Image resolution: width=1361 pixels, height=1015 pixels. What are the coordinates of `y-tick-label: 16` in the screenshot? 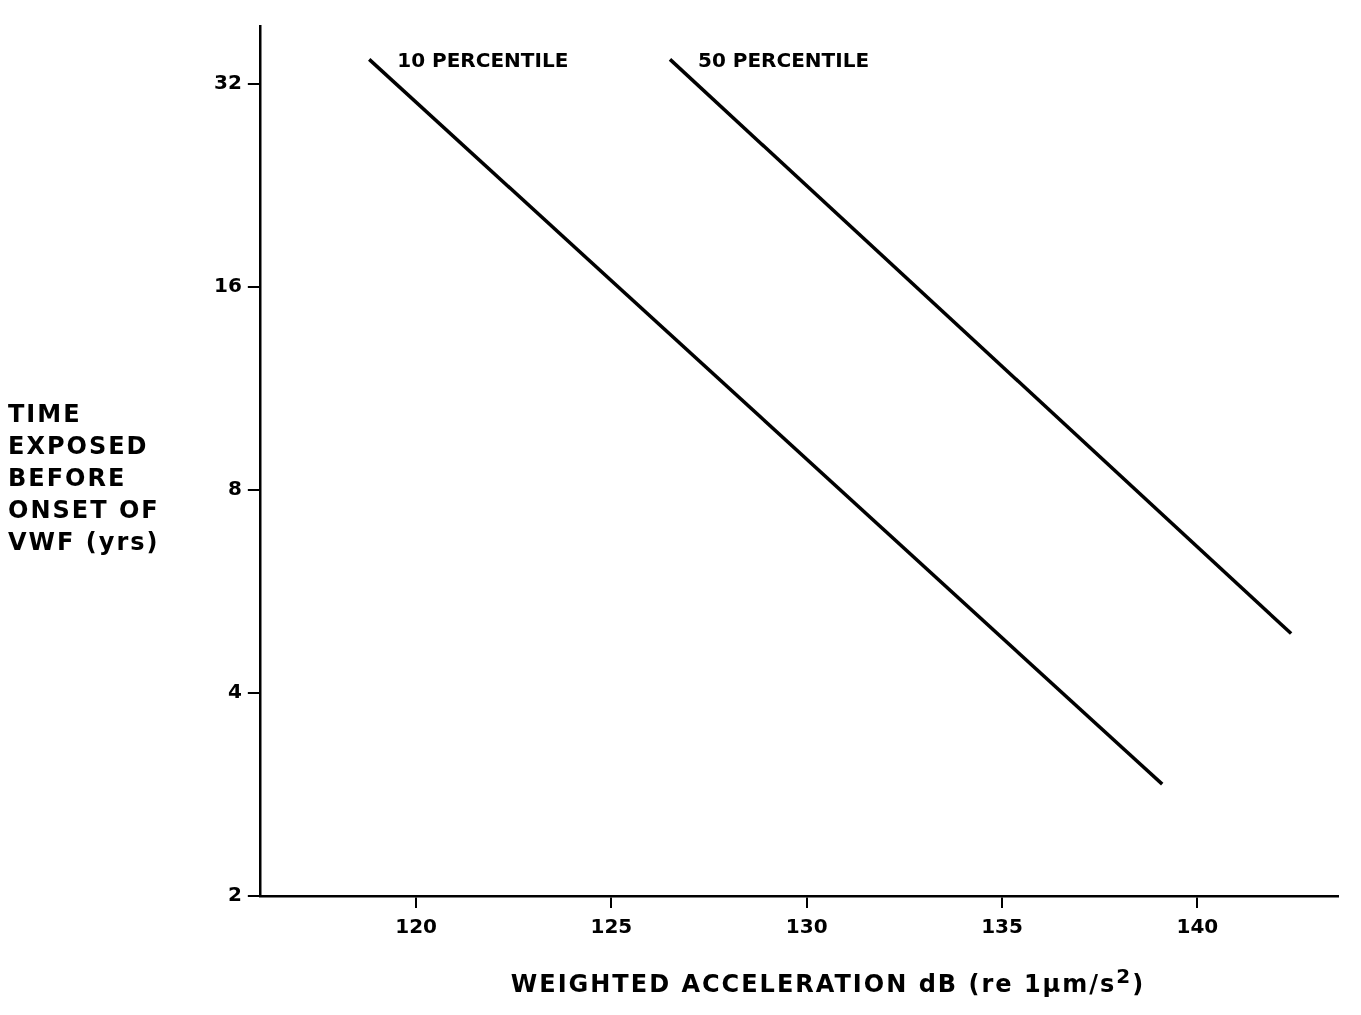 It's located at (227, 285).